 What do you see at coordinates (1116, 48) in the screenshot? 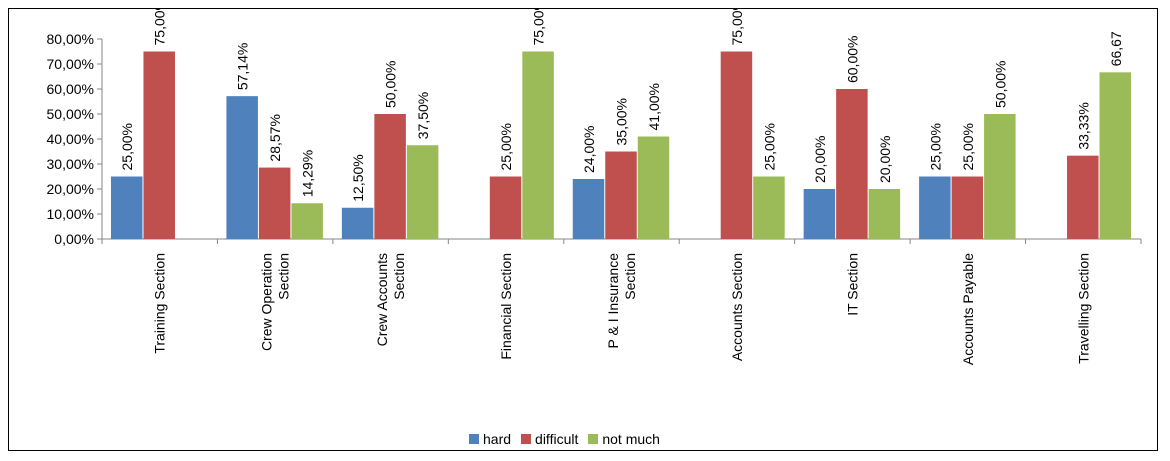
I see `data-label: 66,67` at bounding box center [1116, 48].